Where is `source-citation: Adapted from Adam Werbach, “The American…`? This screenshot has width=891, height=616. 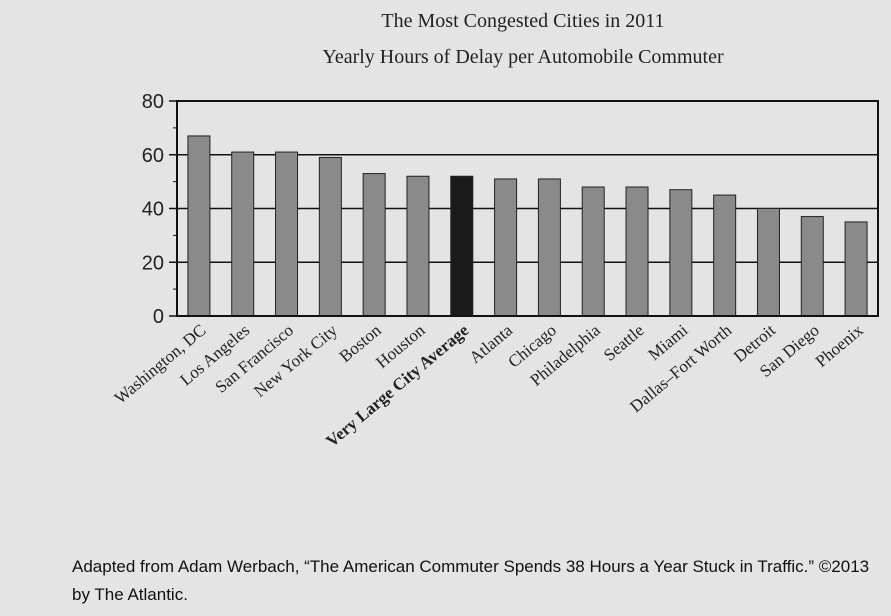 source-citation: Adapted from Adam Werbach, “The American… is located at coordinates (471, 580).